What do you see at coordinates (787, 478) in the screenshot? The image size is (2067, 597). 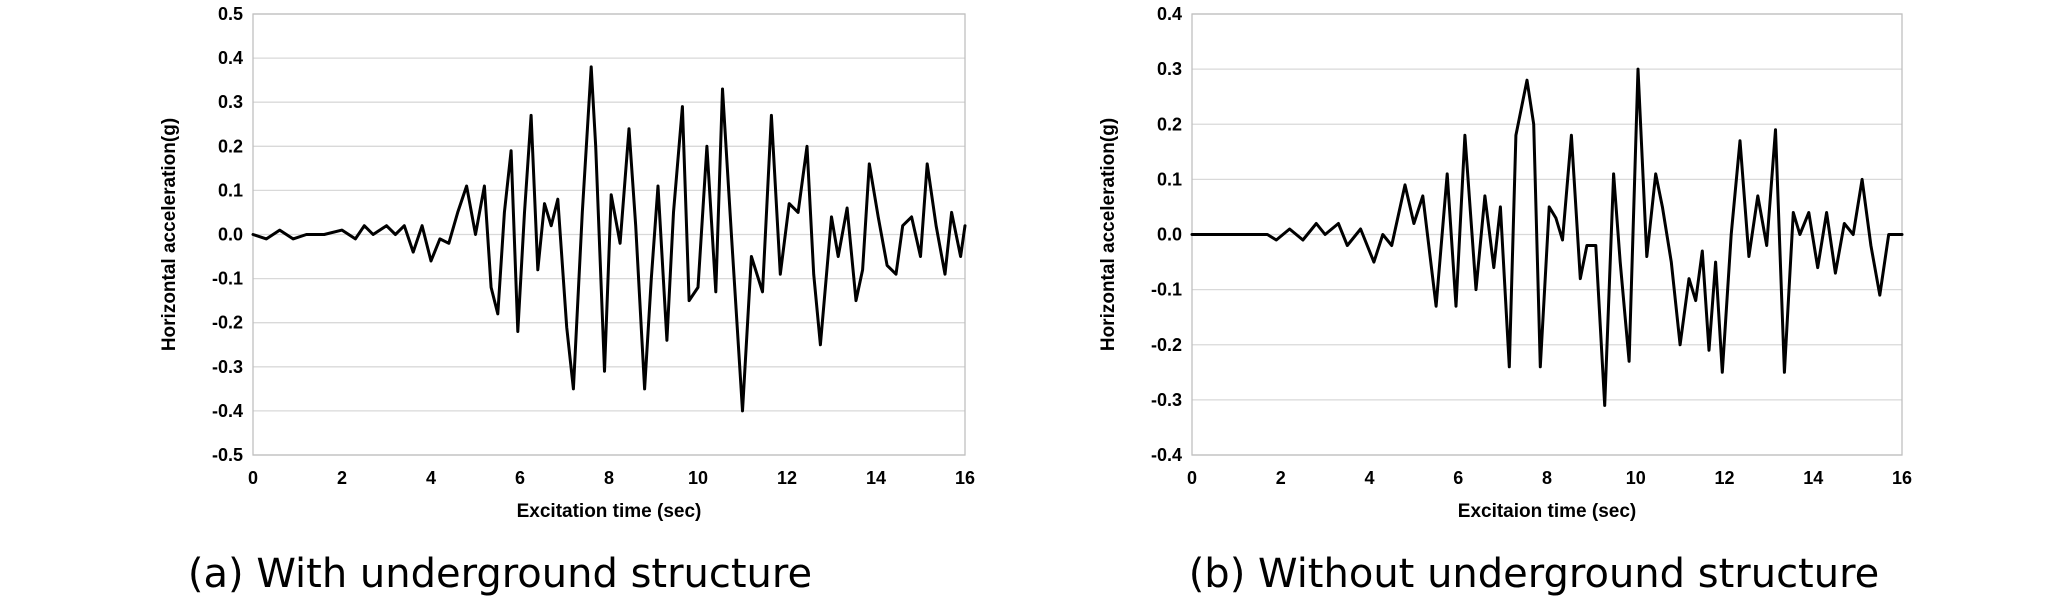 I see `chart-a-xtick-label: 12` at bounding box center [787, 478].